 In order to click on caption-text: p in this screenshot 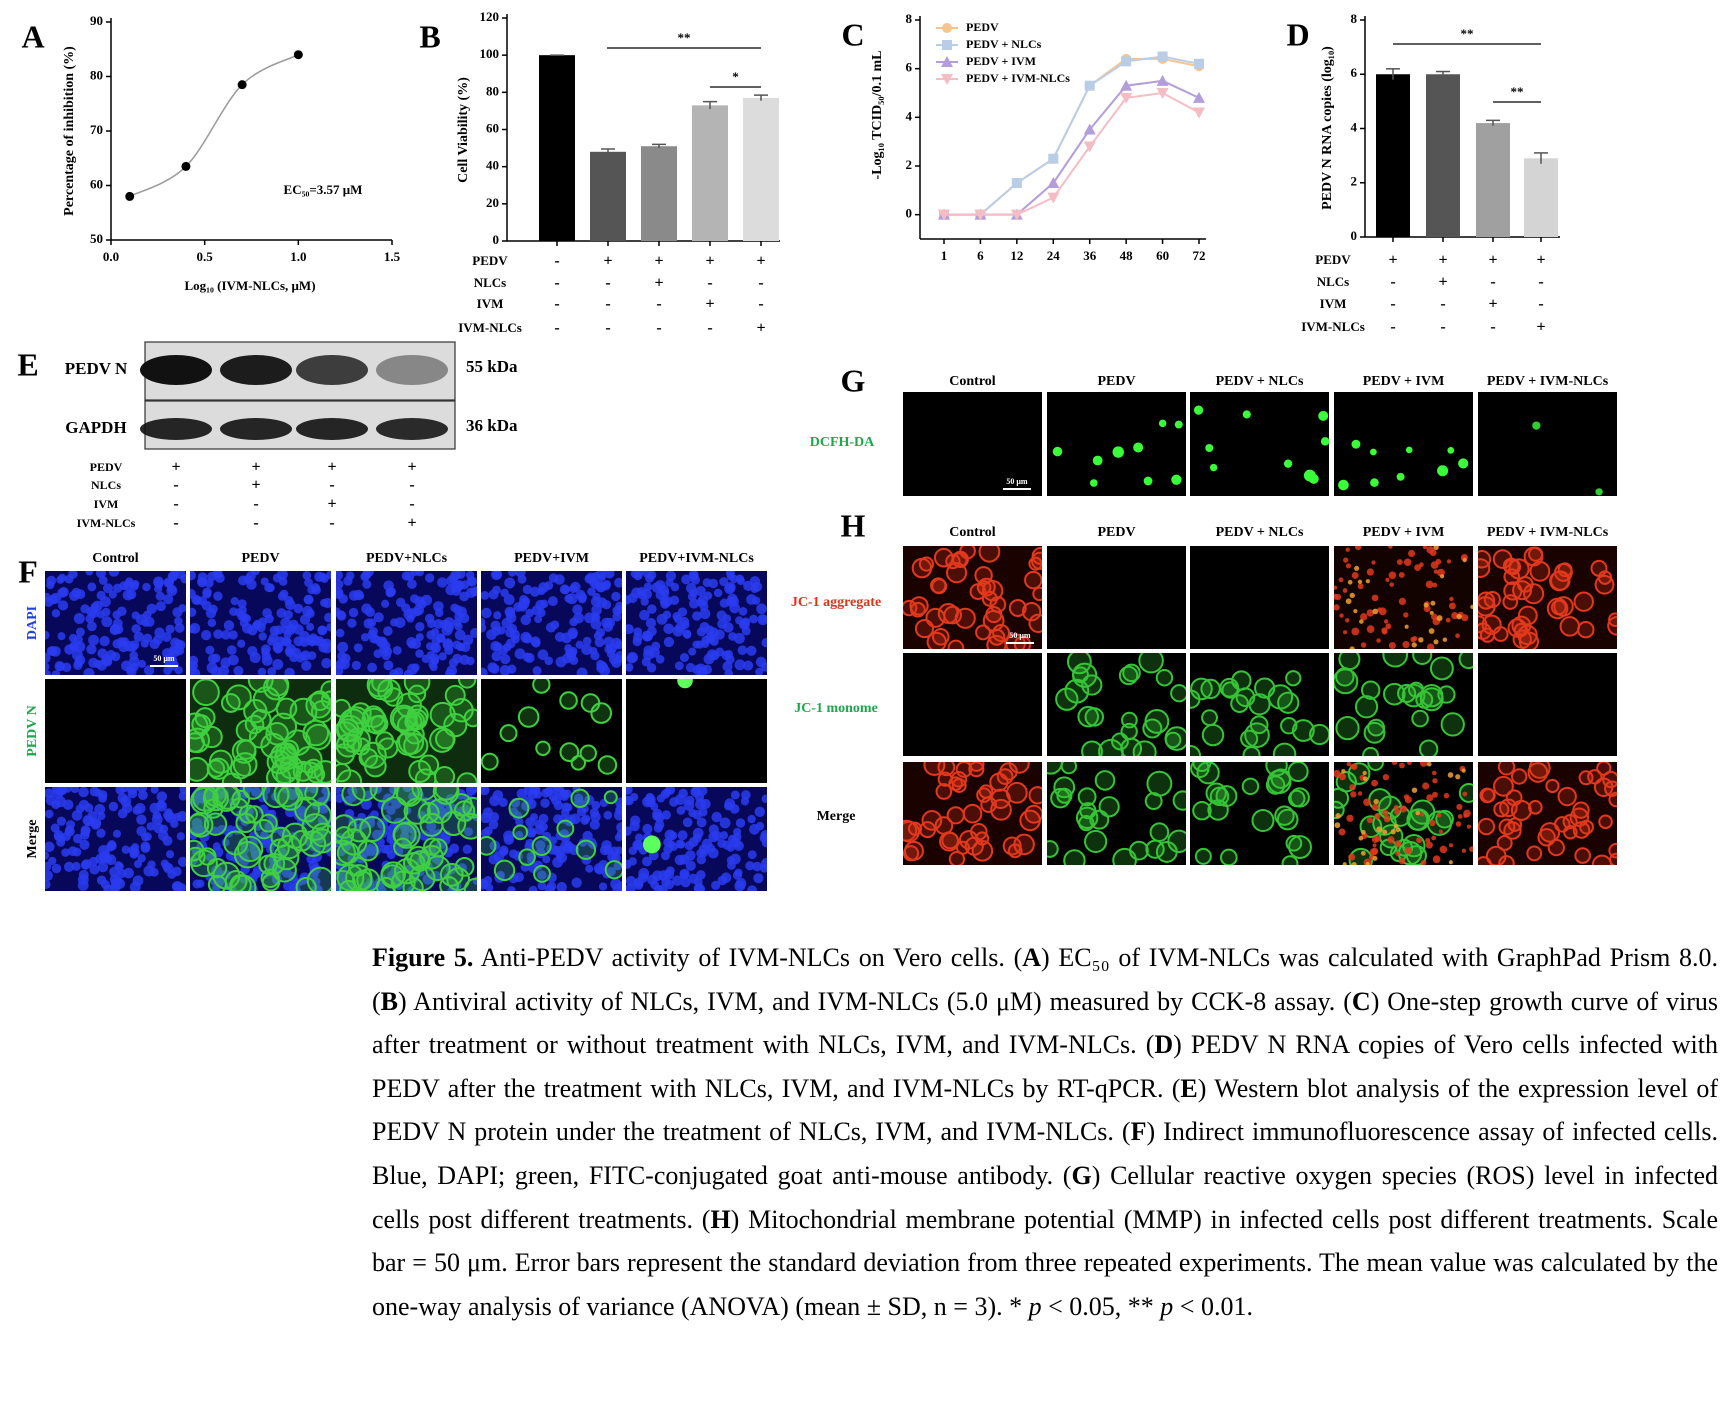, I will do `click(1035, 1306)`.